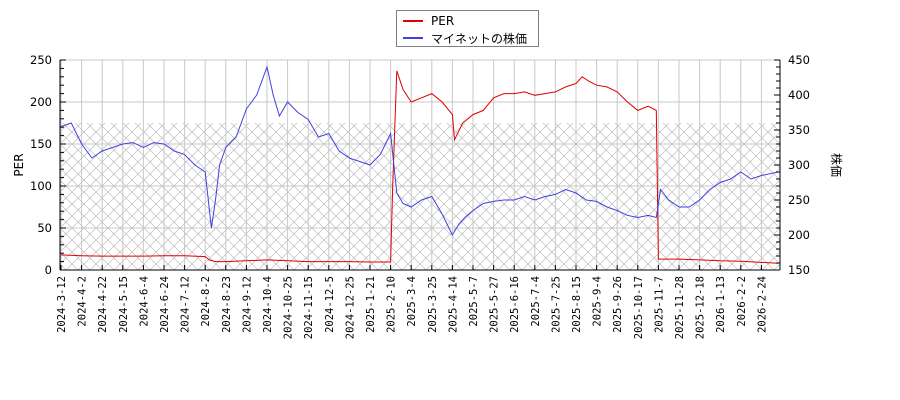  What do you see at coordinates (556, 304) in the screenshot?
I see `x-tick-label: 2025-7-25` at bounding box center [556, 304].